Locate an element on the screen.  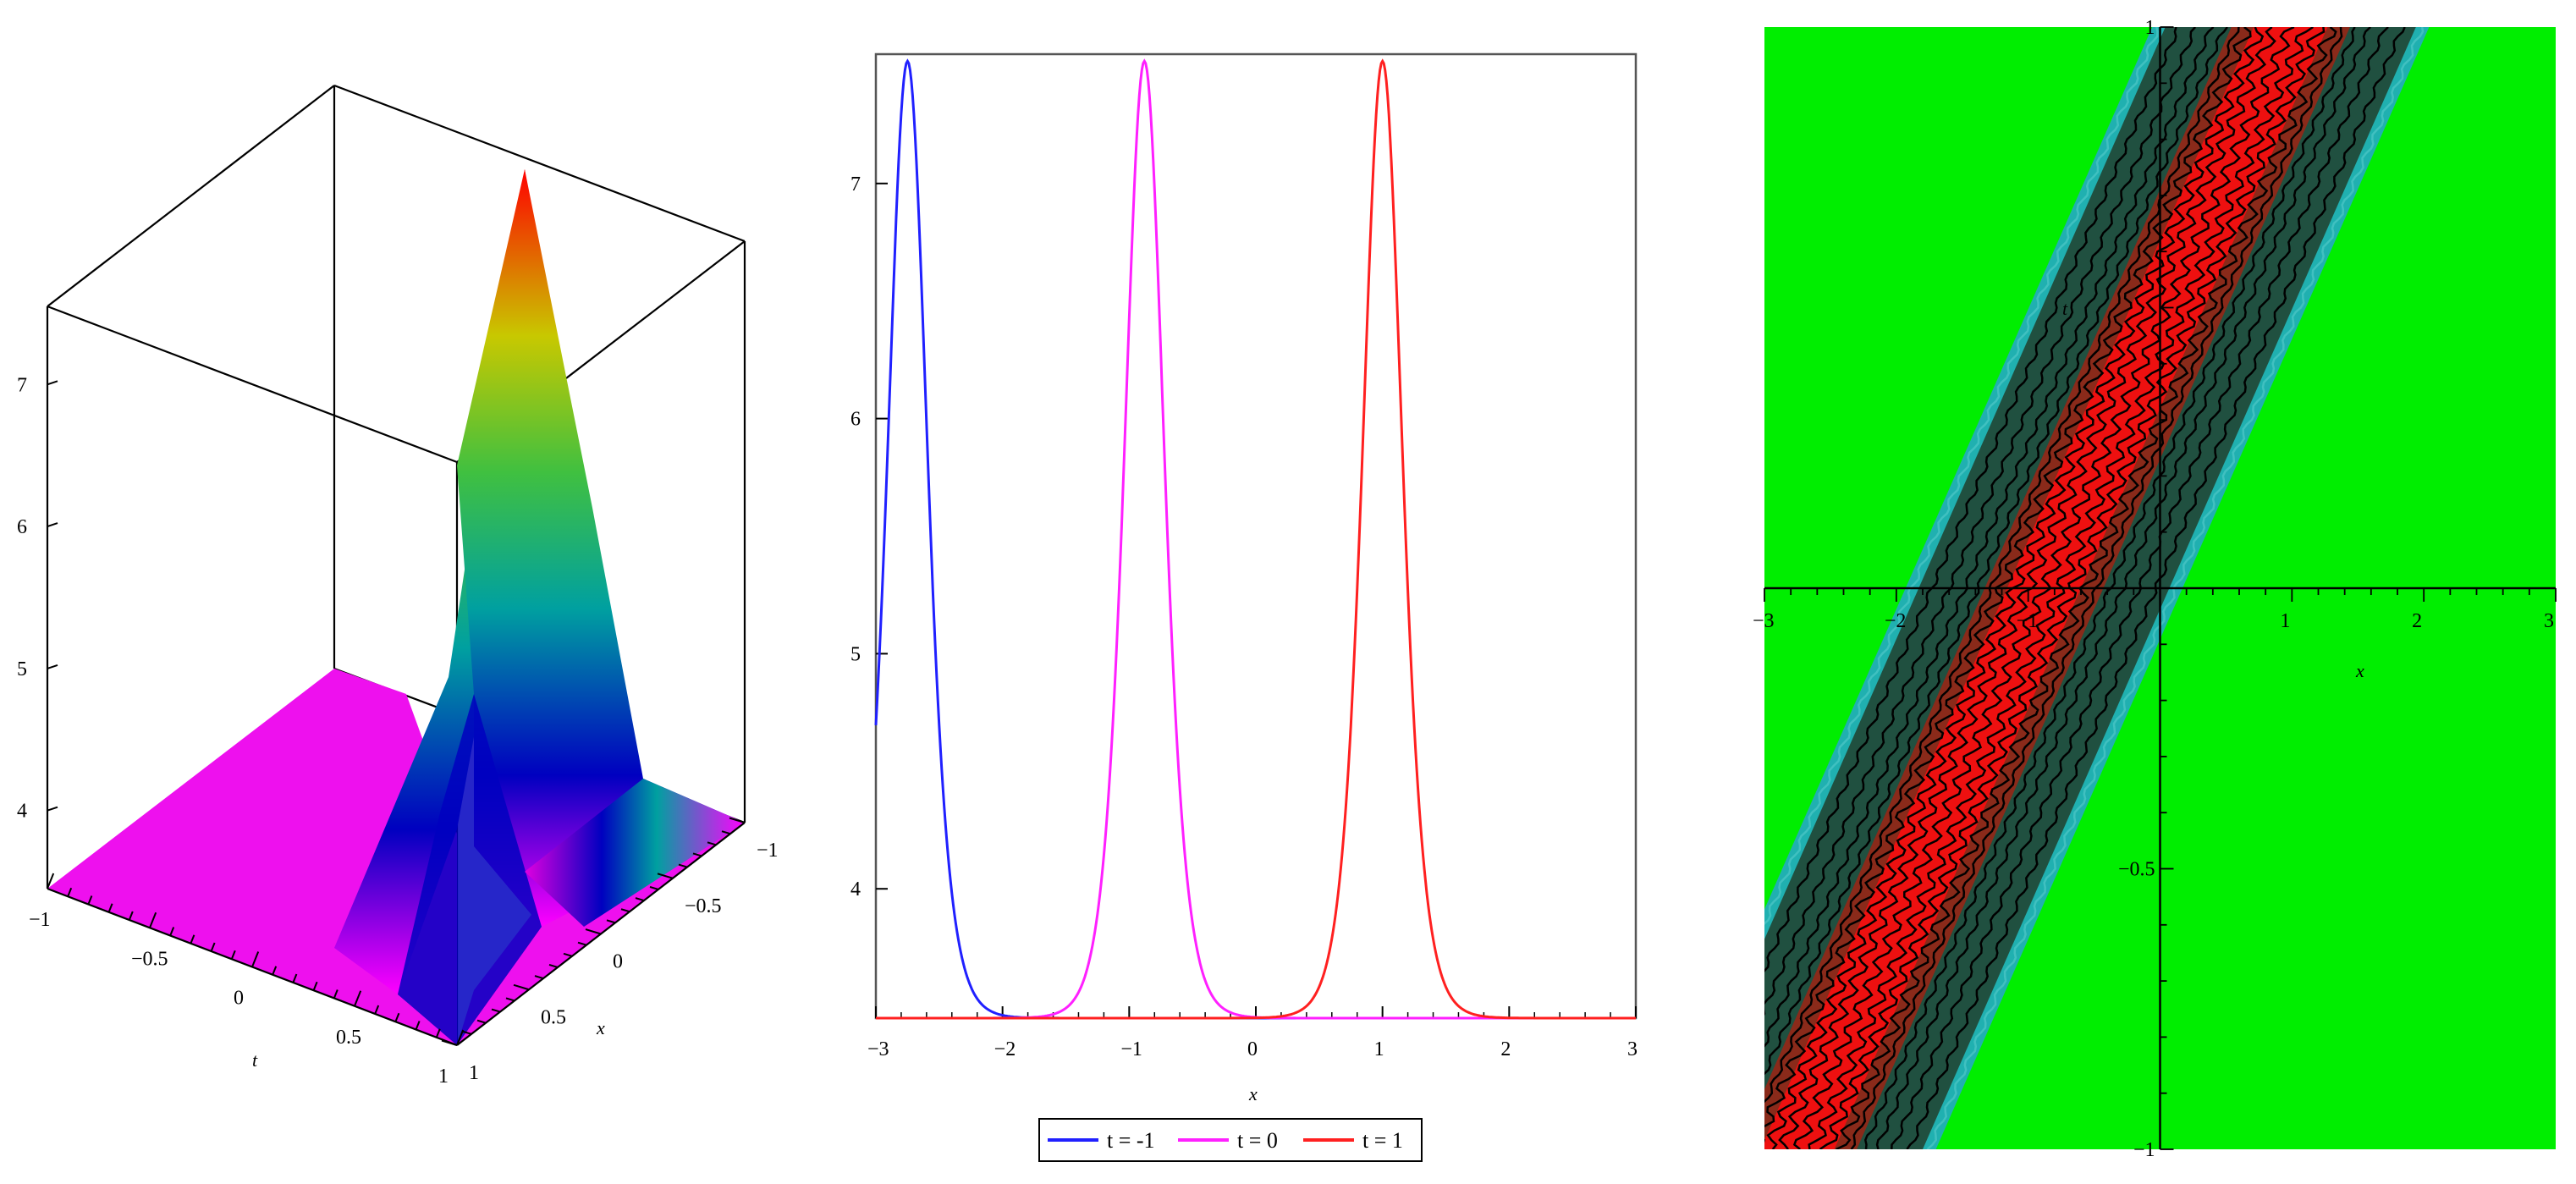
surface-z-tick-label: 7 is located at coordinates (22, 385).